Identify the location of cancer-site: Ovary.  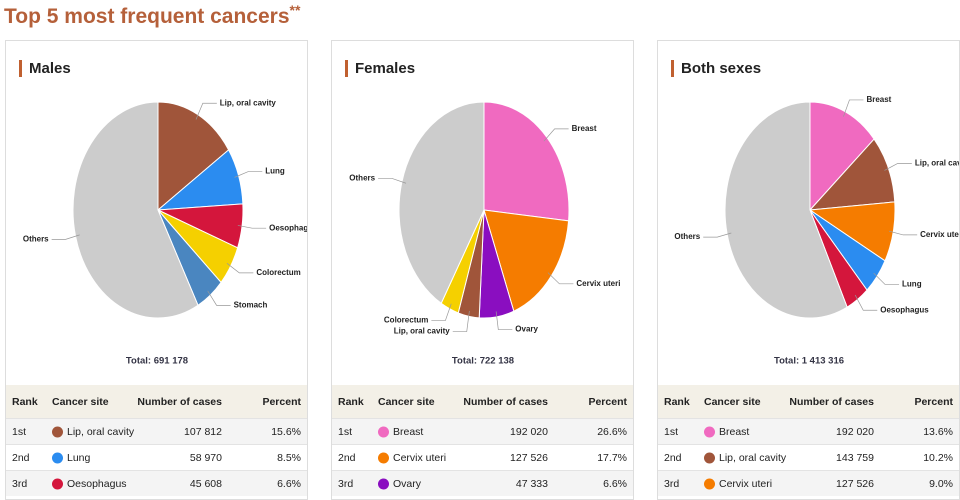
(407, 483).